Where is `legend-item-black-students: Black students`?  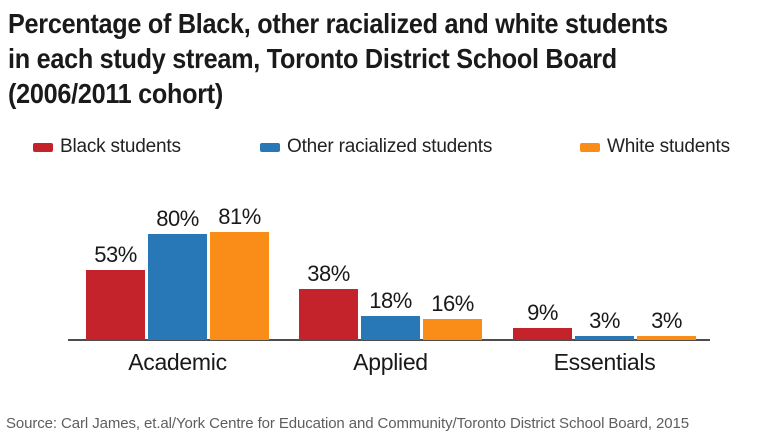 legend-item-black-students: Black students is located at coordinates (107, 147).